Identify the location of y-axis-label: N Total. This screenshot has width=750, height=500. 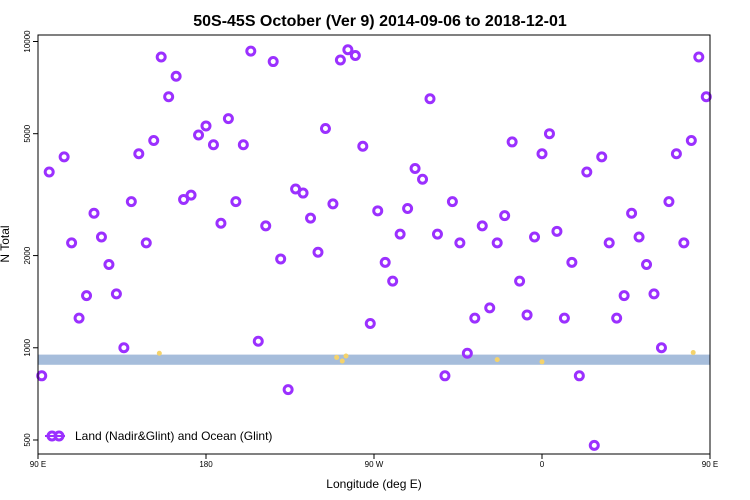
(6, 243).